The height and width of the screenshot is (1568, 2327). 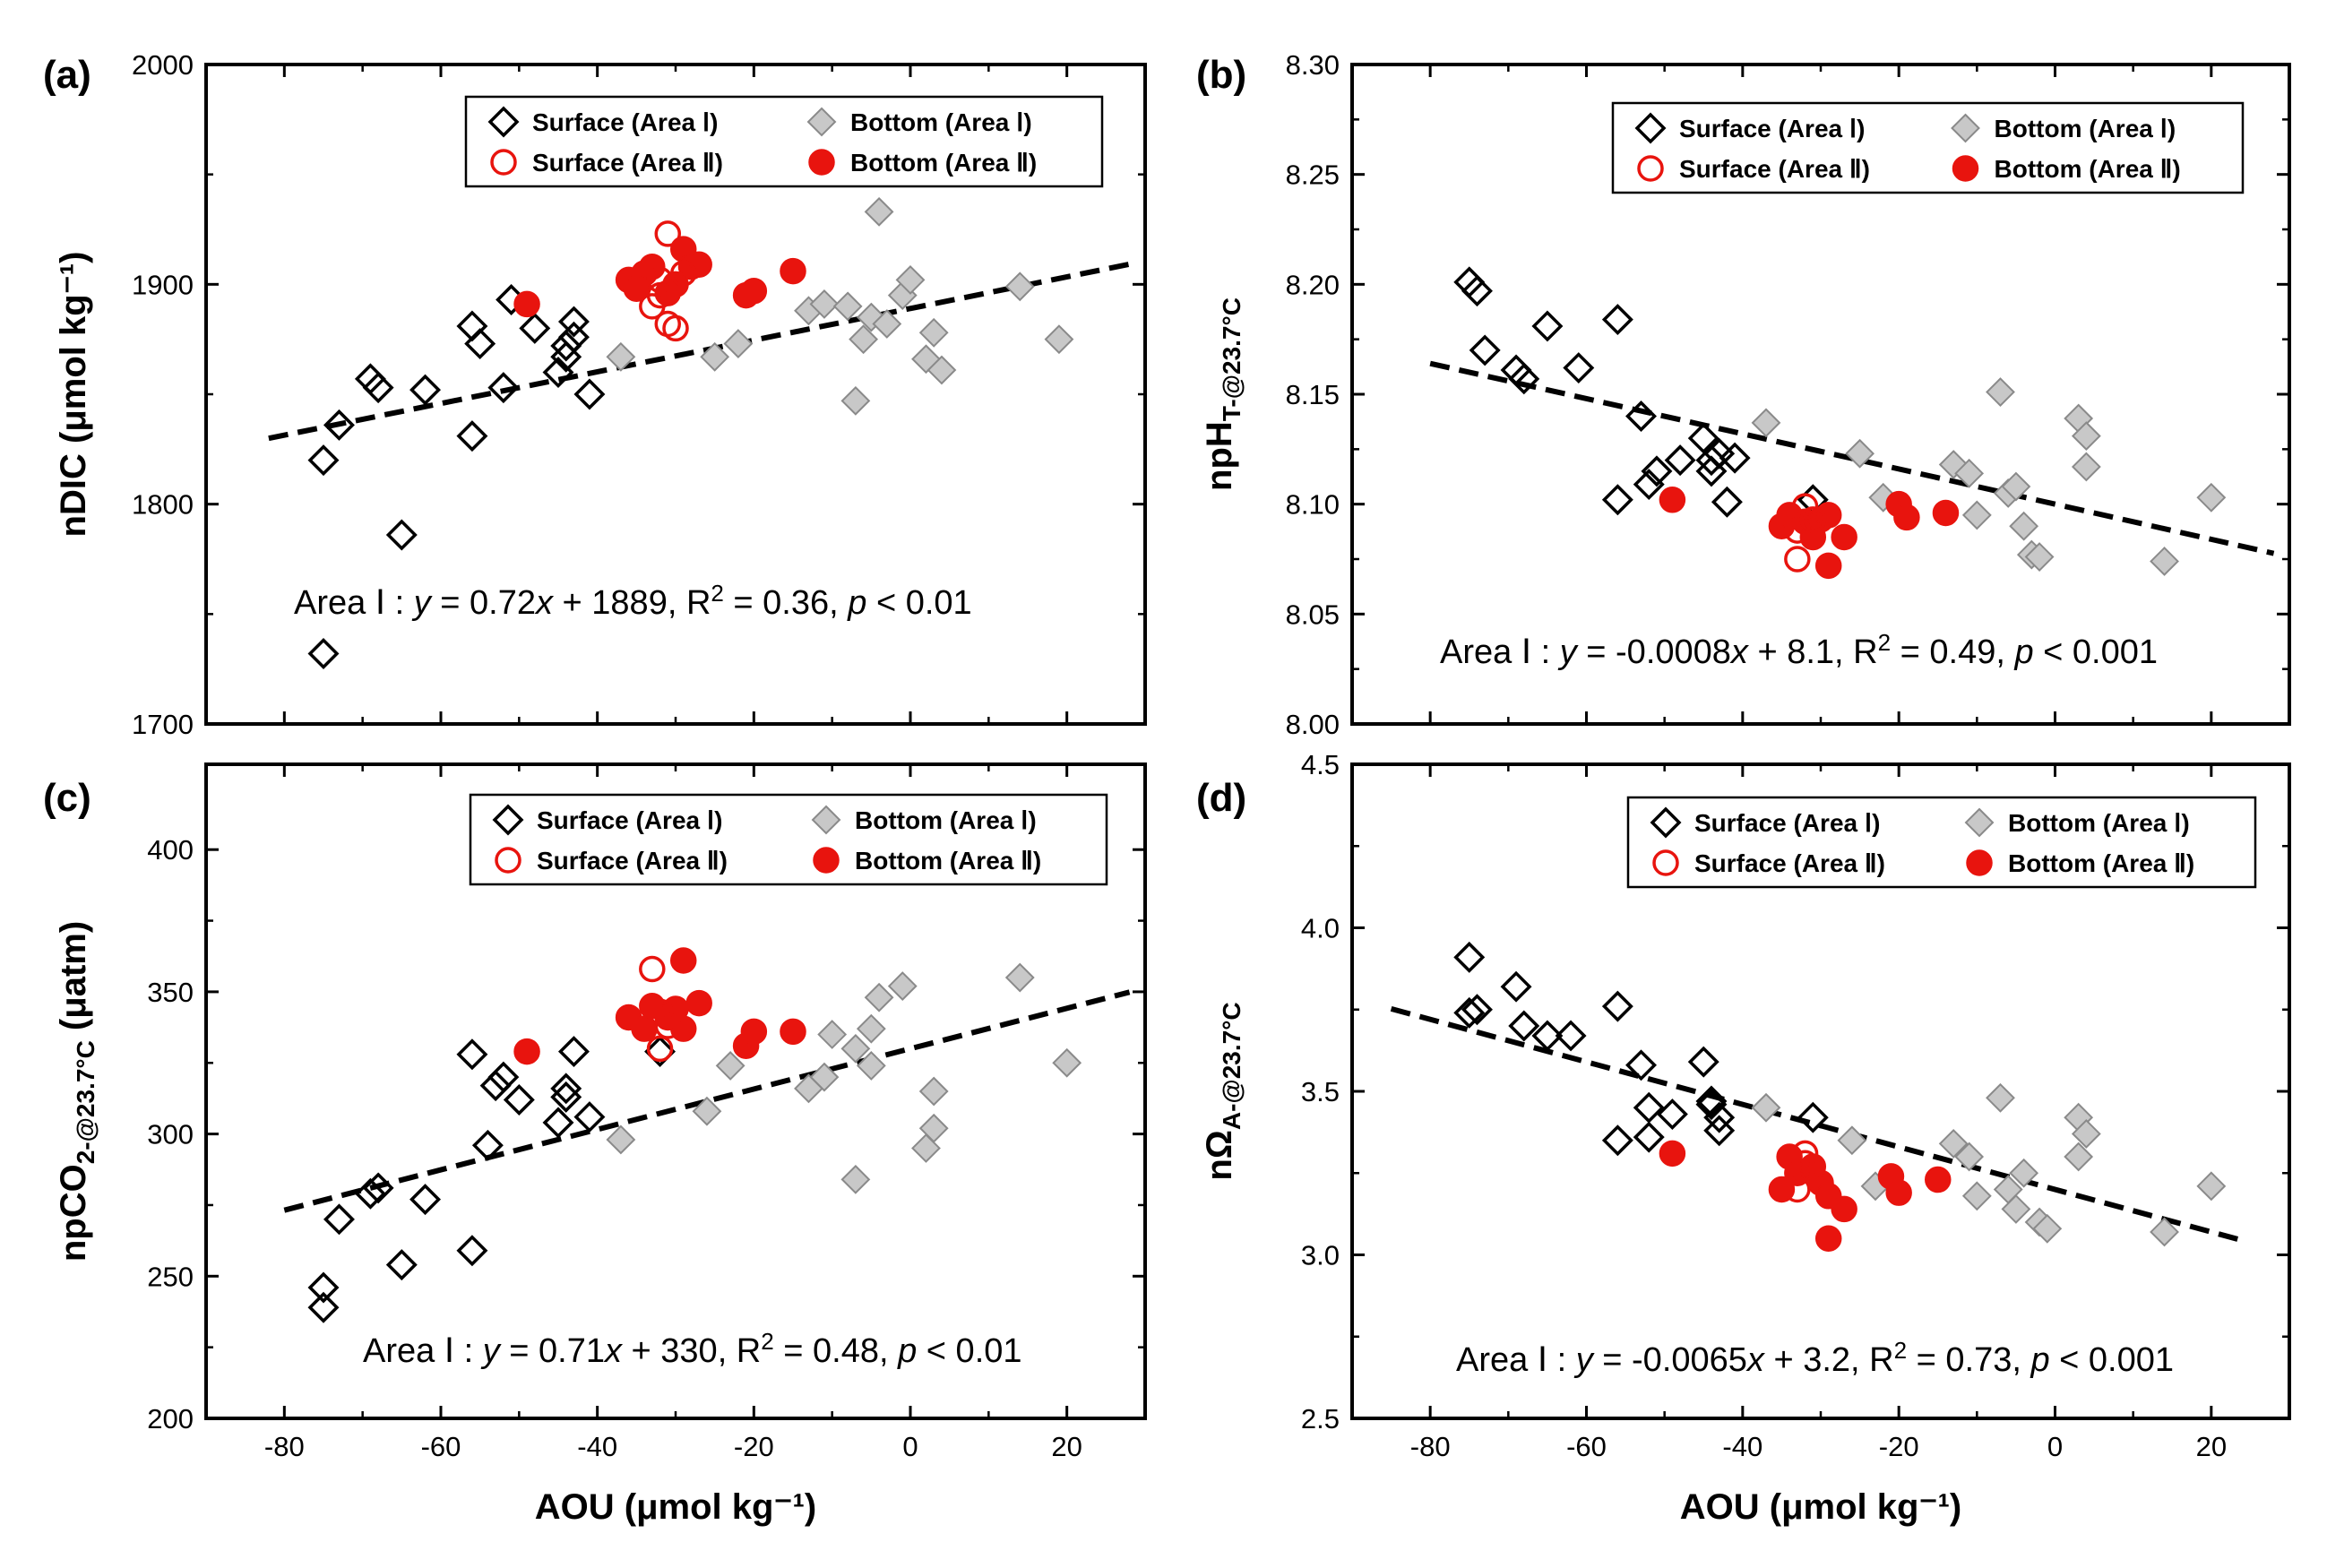 I want to click on y-tick-label: 300, so click(x=171, y=1134).